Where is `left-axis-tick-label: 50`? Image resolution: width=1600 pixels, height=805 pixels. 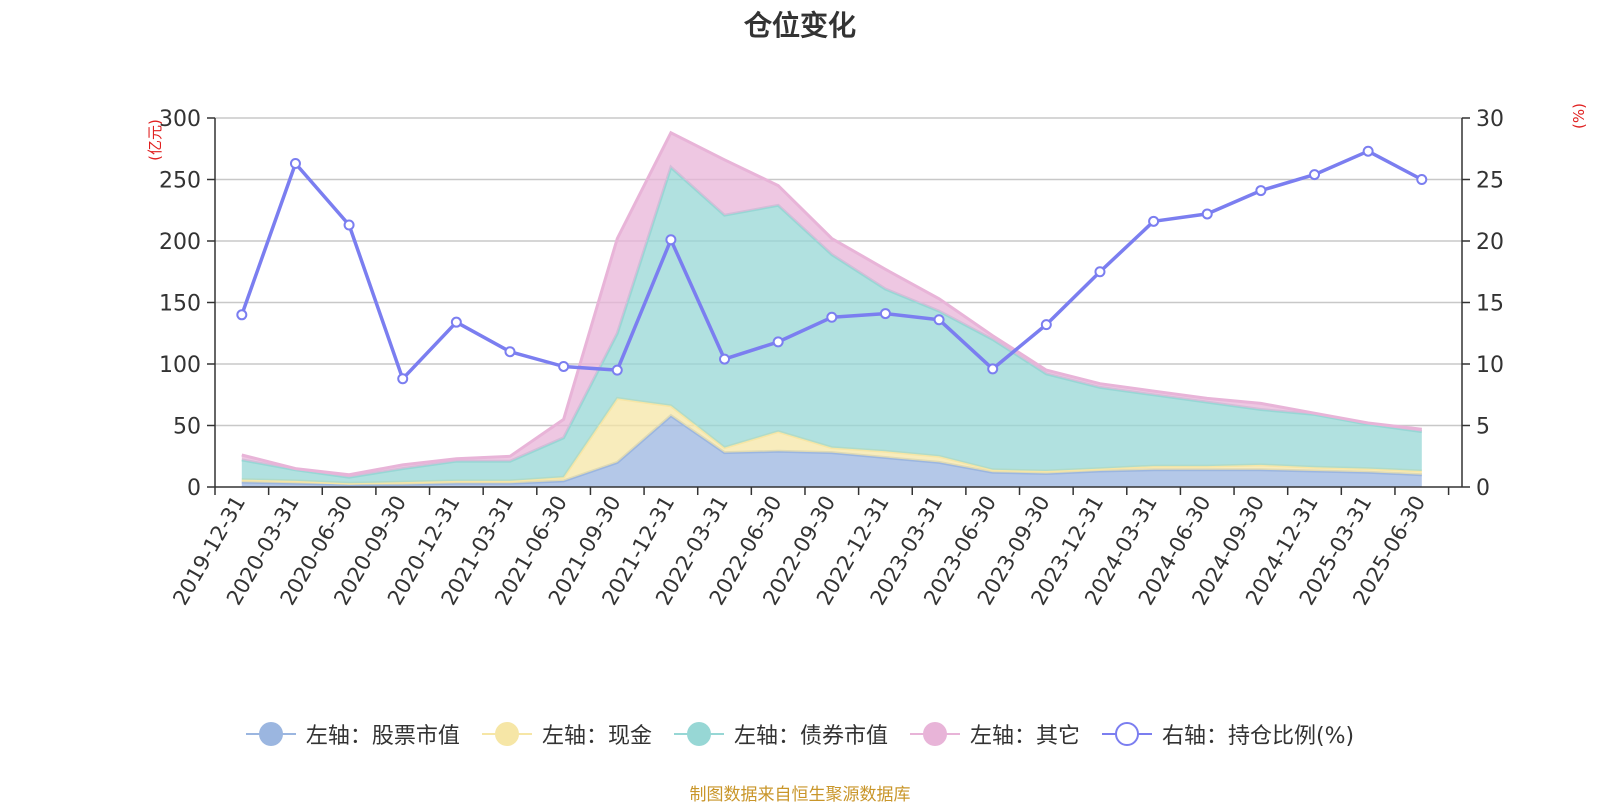
left-axis-tick-label: 50 is located at coordinates (187, 427).